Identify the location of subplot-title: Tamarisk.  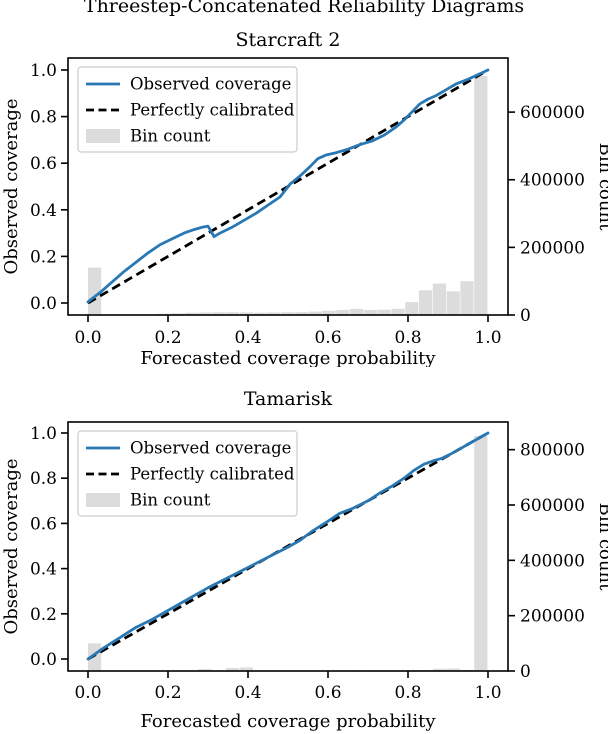
(288, 399).